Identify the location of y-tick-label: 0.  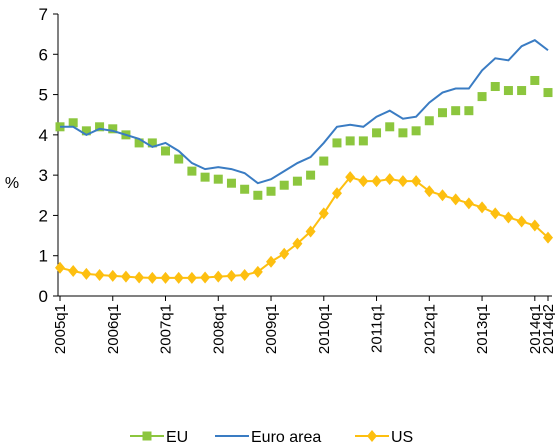
(43, 296).